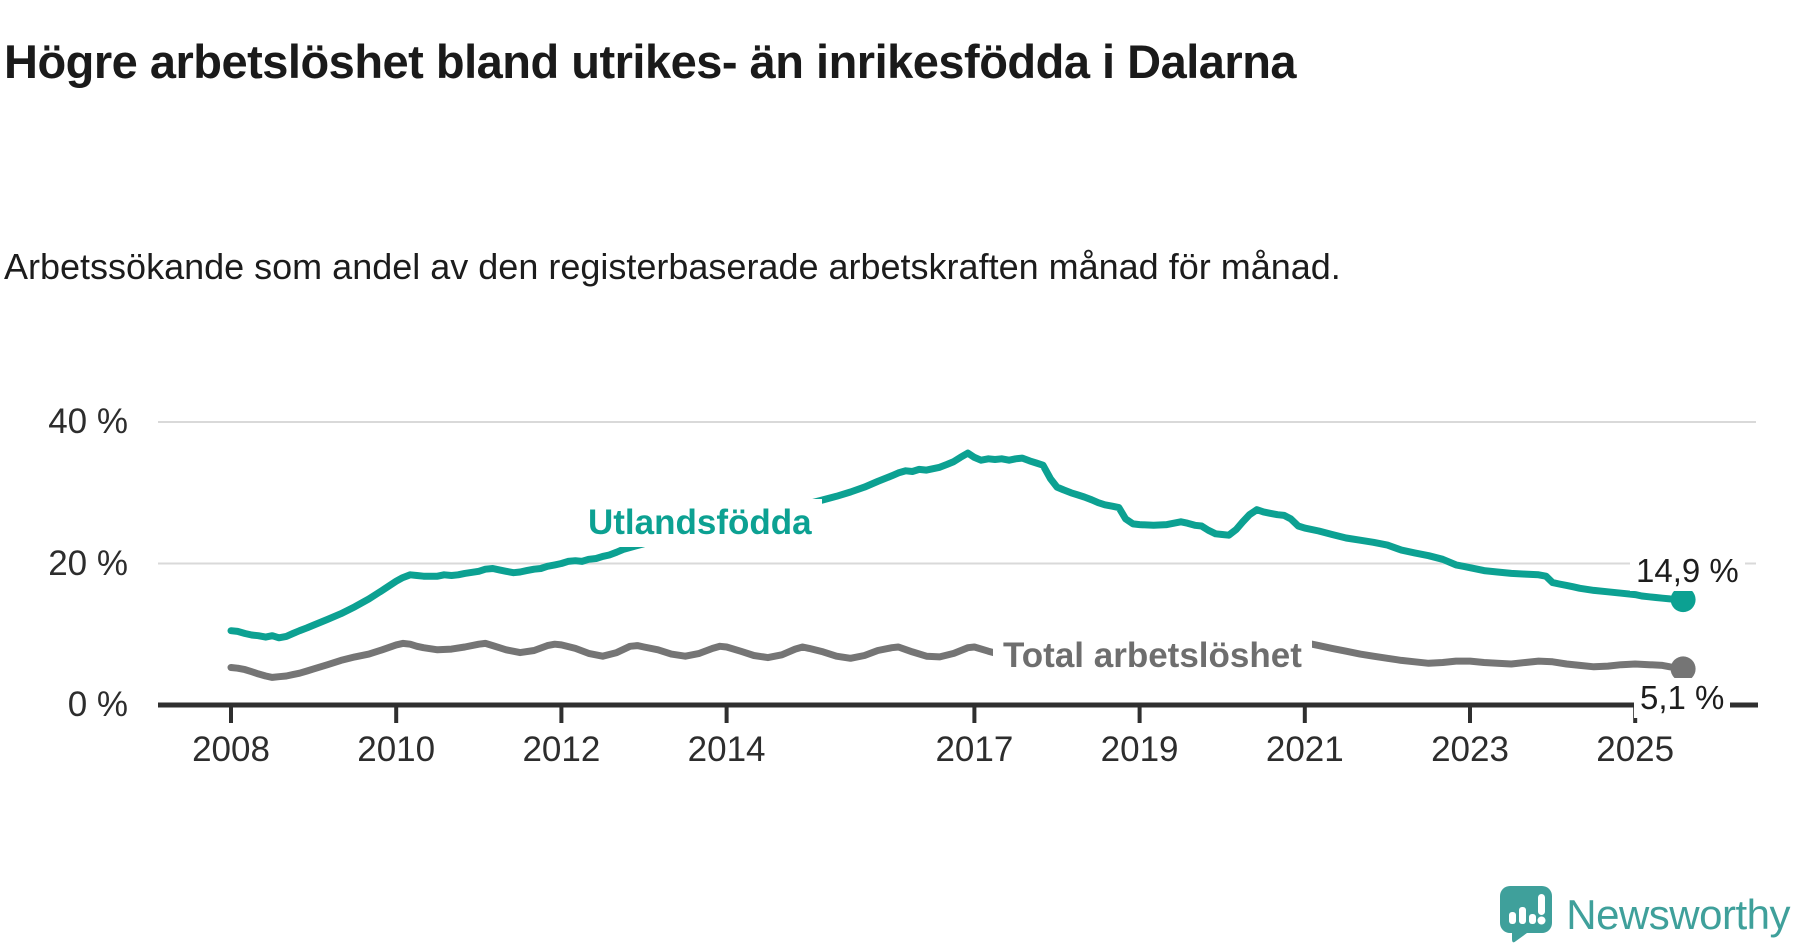 The height and width of the screenshot is (948, 1800). I want to click on x-tick-label-2012: 2012, so click(561, 749).